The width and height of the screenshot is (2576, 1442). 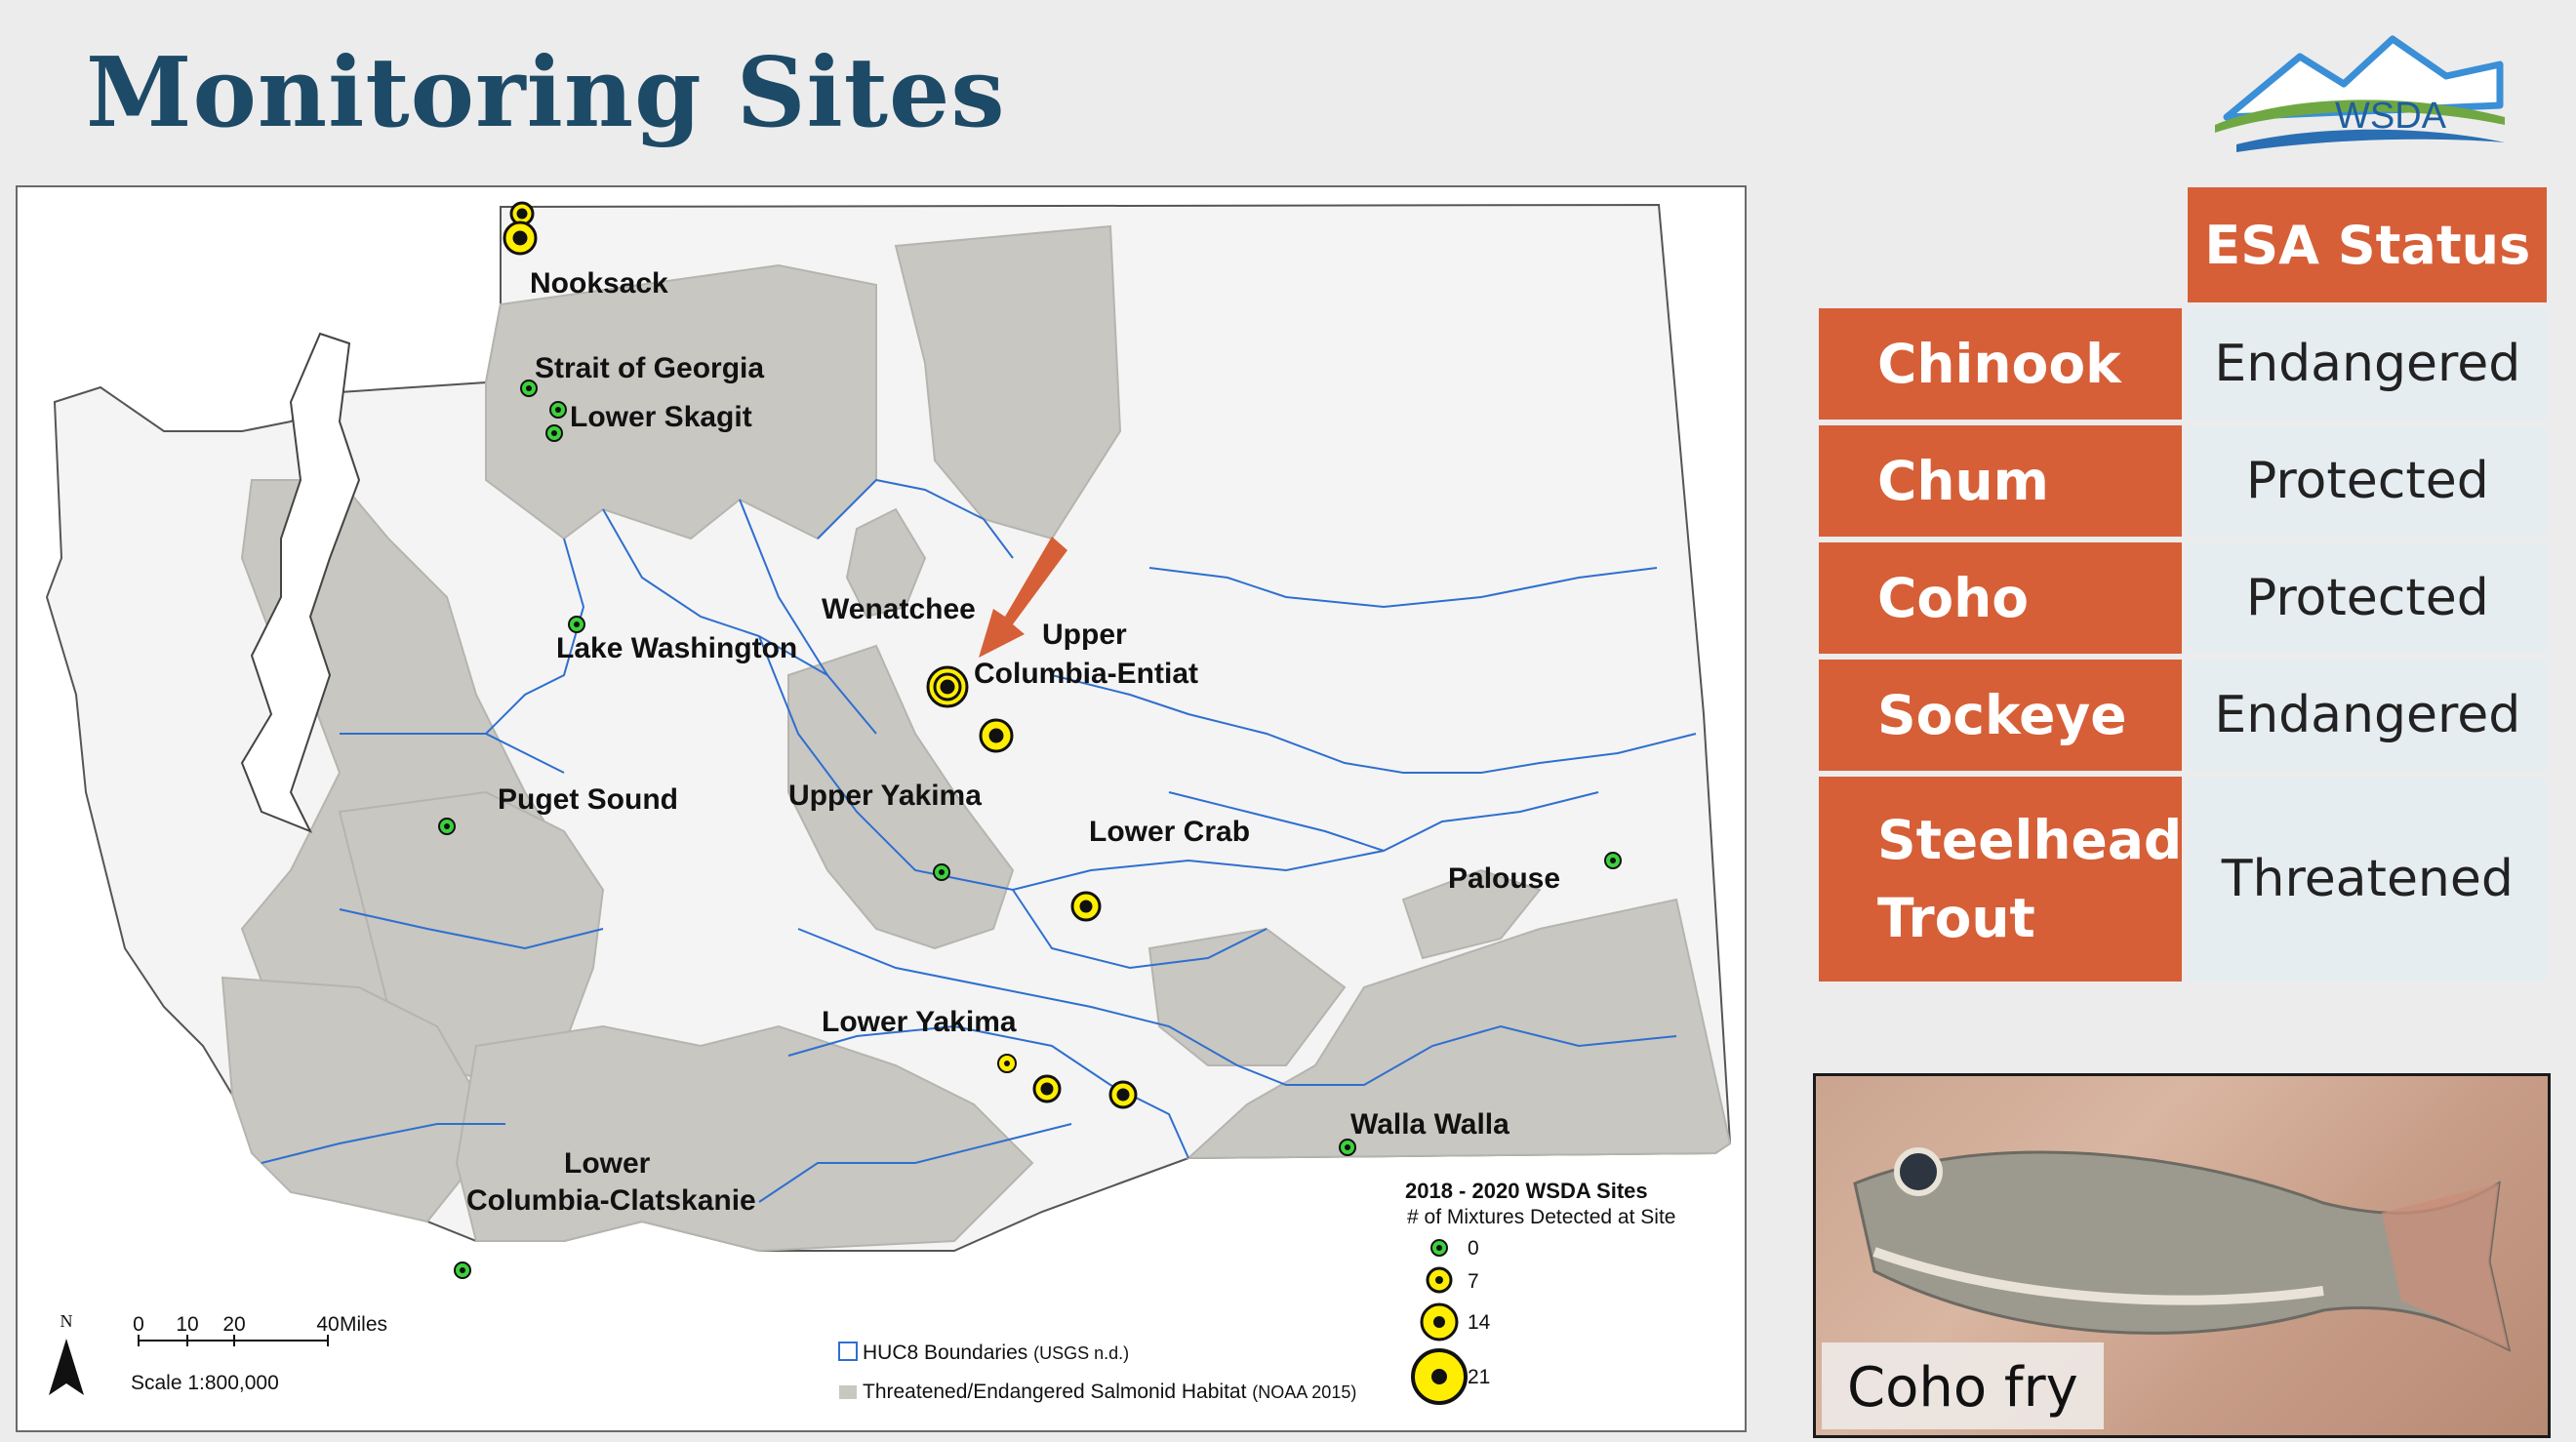 What do you see at coordinates (1526, 1191) in the screenshot?
I see `legend-title: 2018 - 2020 WSDA Sites` at bounding box center [1526, 1191].